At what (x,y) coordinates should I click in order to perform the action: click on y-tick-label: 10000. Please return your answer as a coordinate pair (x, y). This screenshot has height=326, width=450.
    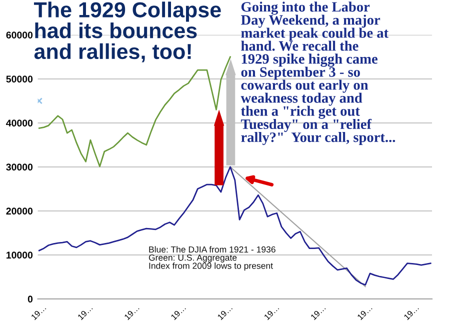
    Looking at the image, I should click on (19, 255).